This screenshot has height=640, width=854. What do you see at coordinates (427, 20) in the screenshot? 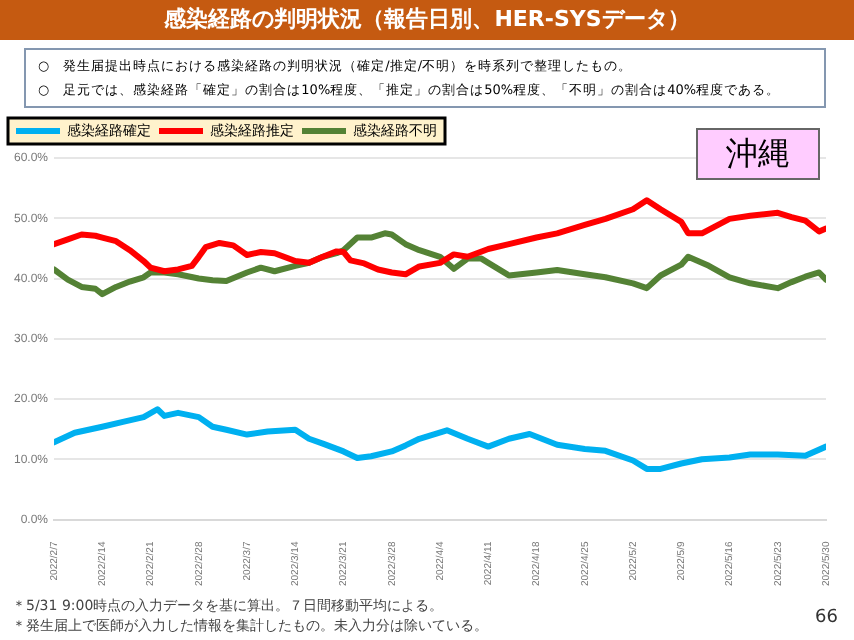
I see `chart-title: 感染経路の判明状況（報告日別、HER-SYSデータ）` at bounding box center [427, 20].